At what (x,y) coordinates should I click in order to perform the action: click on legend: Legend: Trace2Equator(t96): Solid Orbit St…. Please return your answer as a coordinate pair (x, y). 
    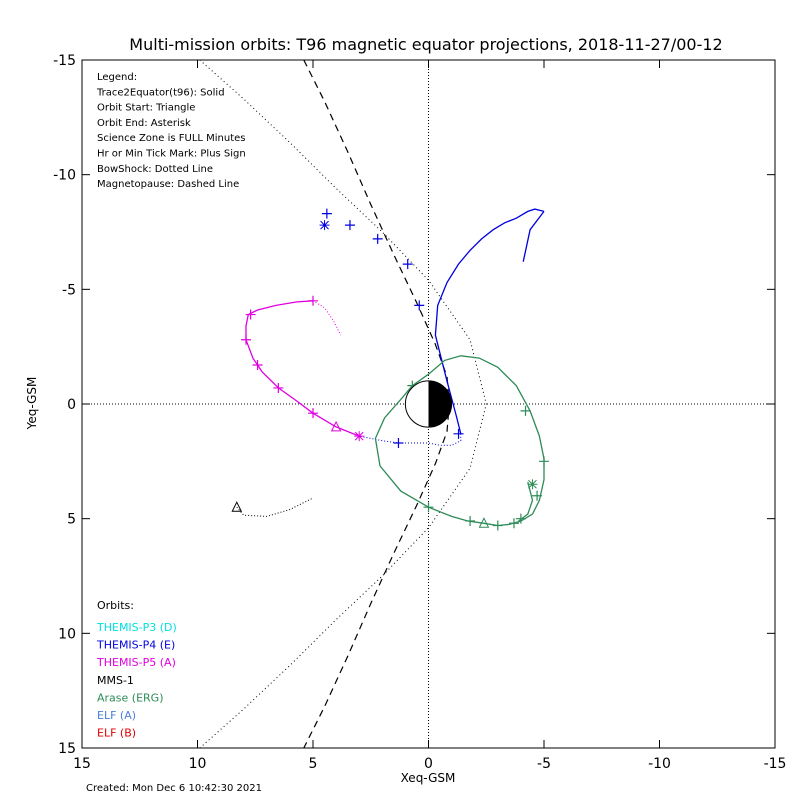
    Looking at the image, I should click on (171, 131).